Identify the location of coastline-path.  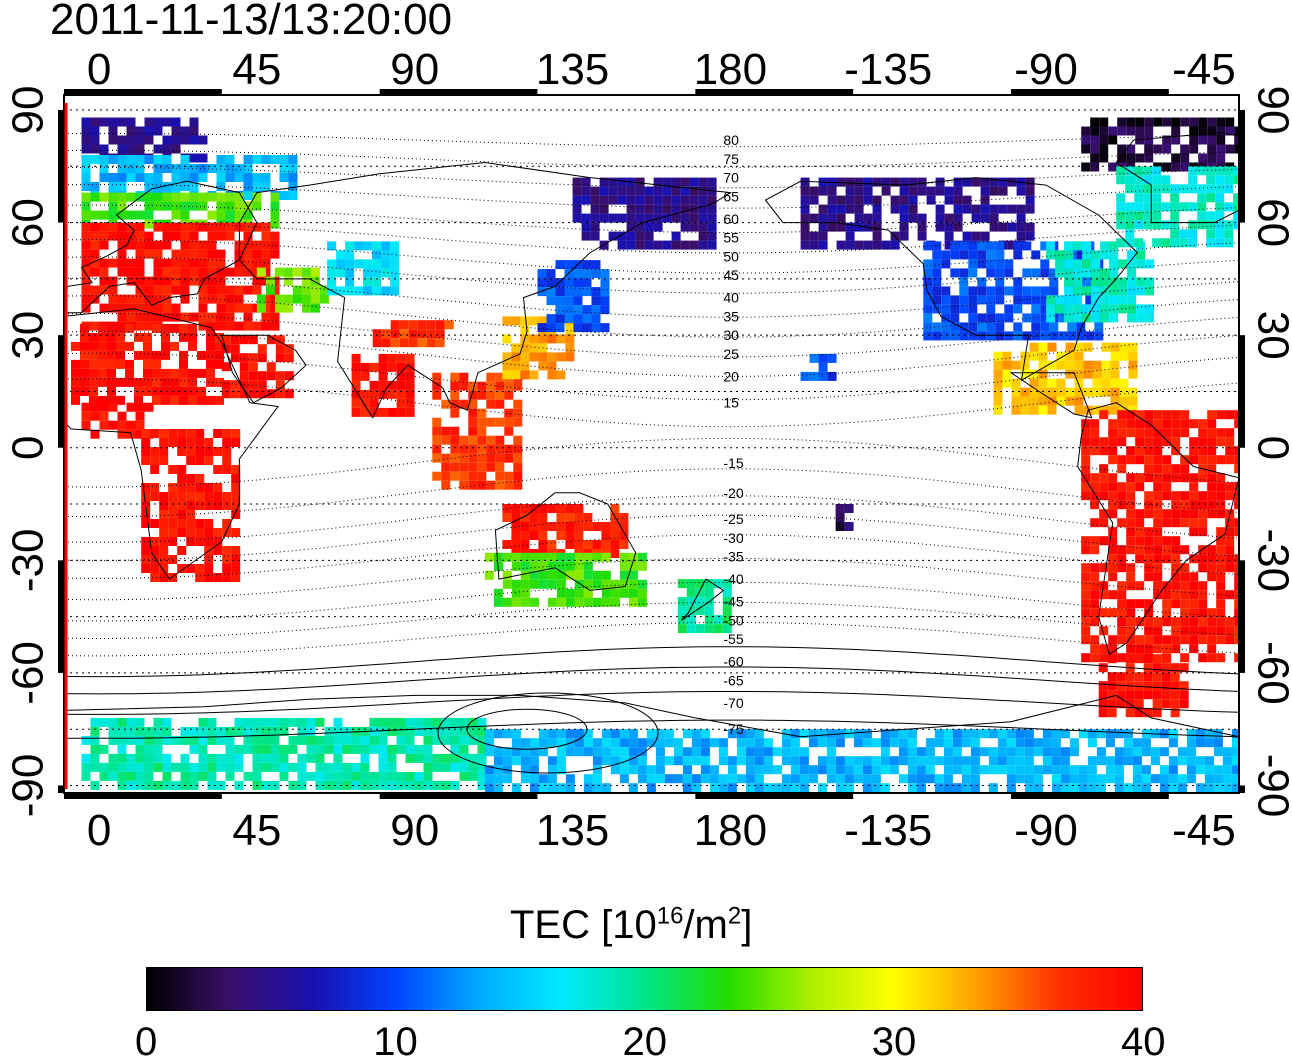
(485, 290).